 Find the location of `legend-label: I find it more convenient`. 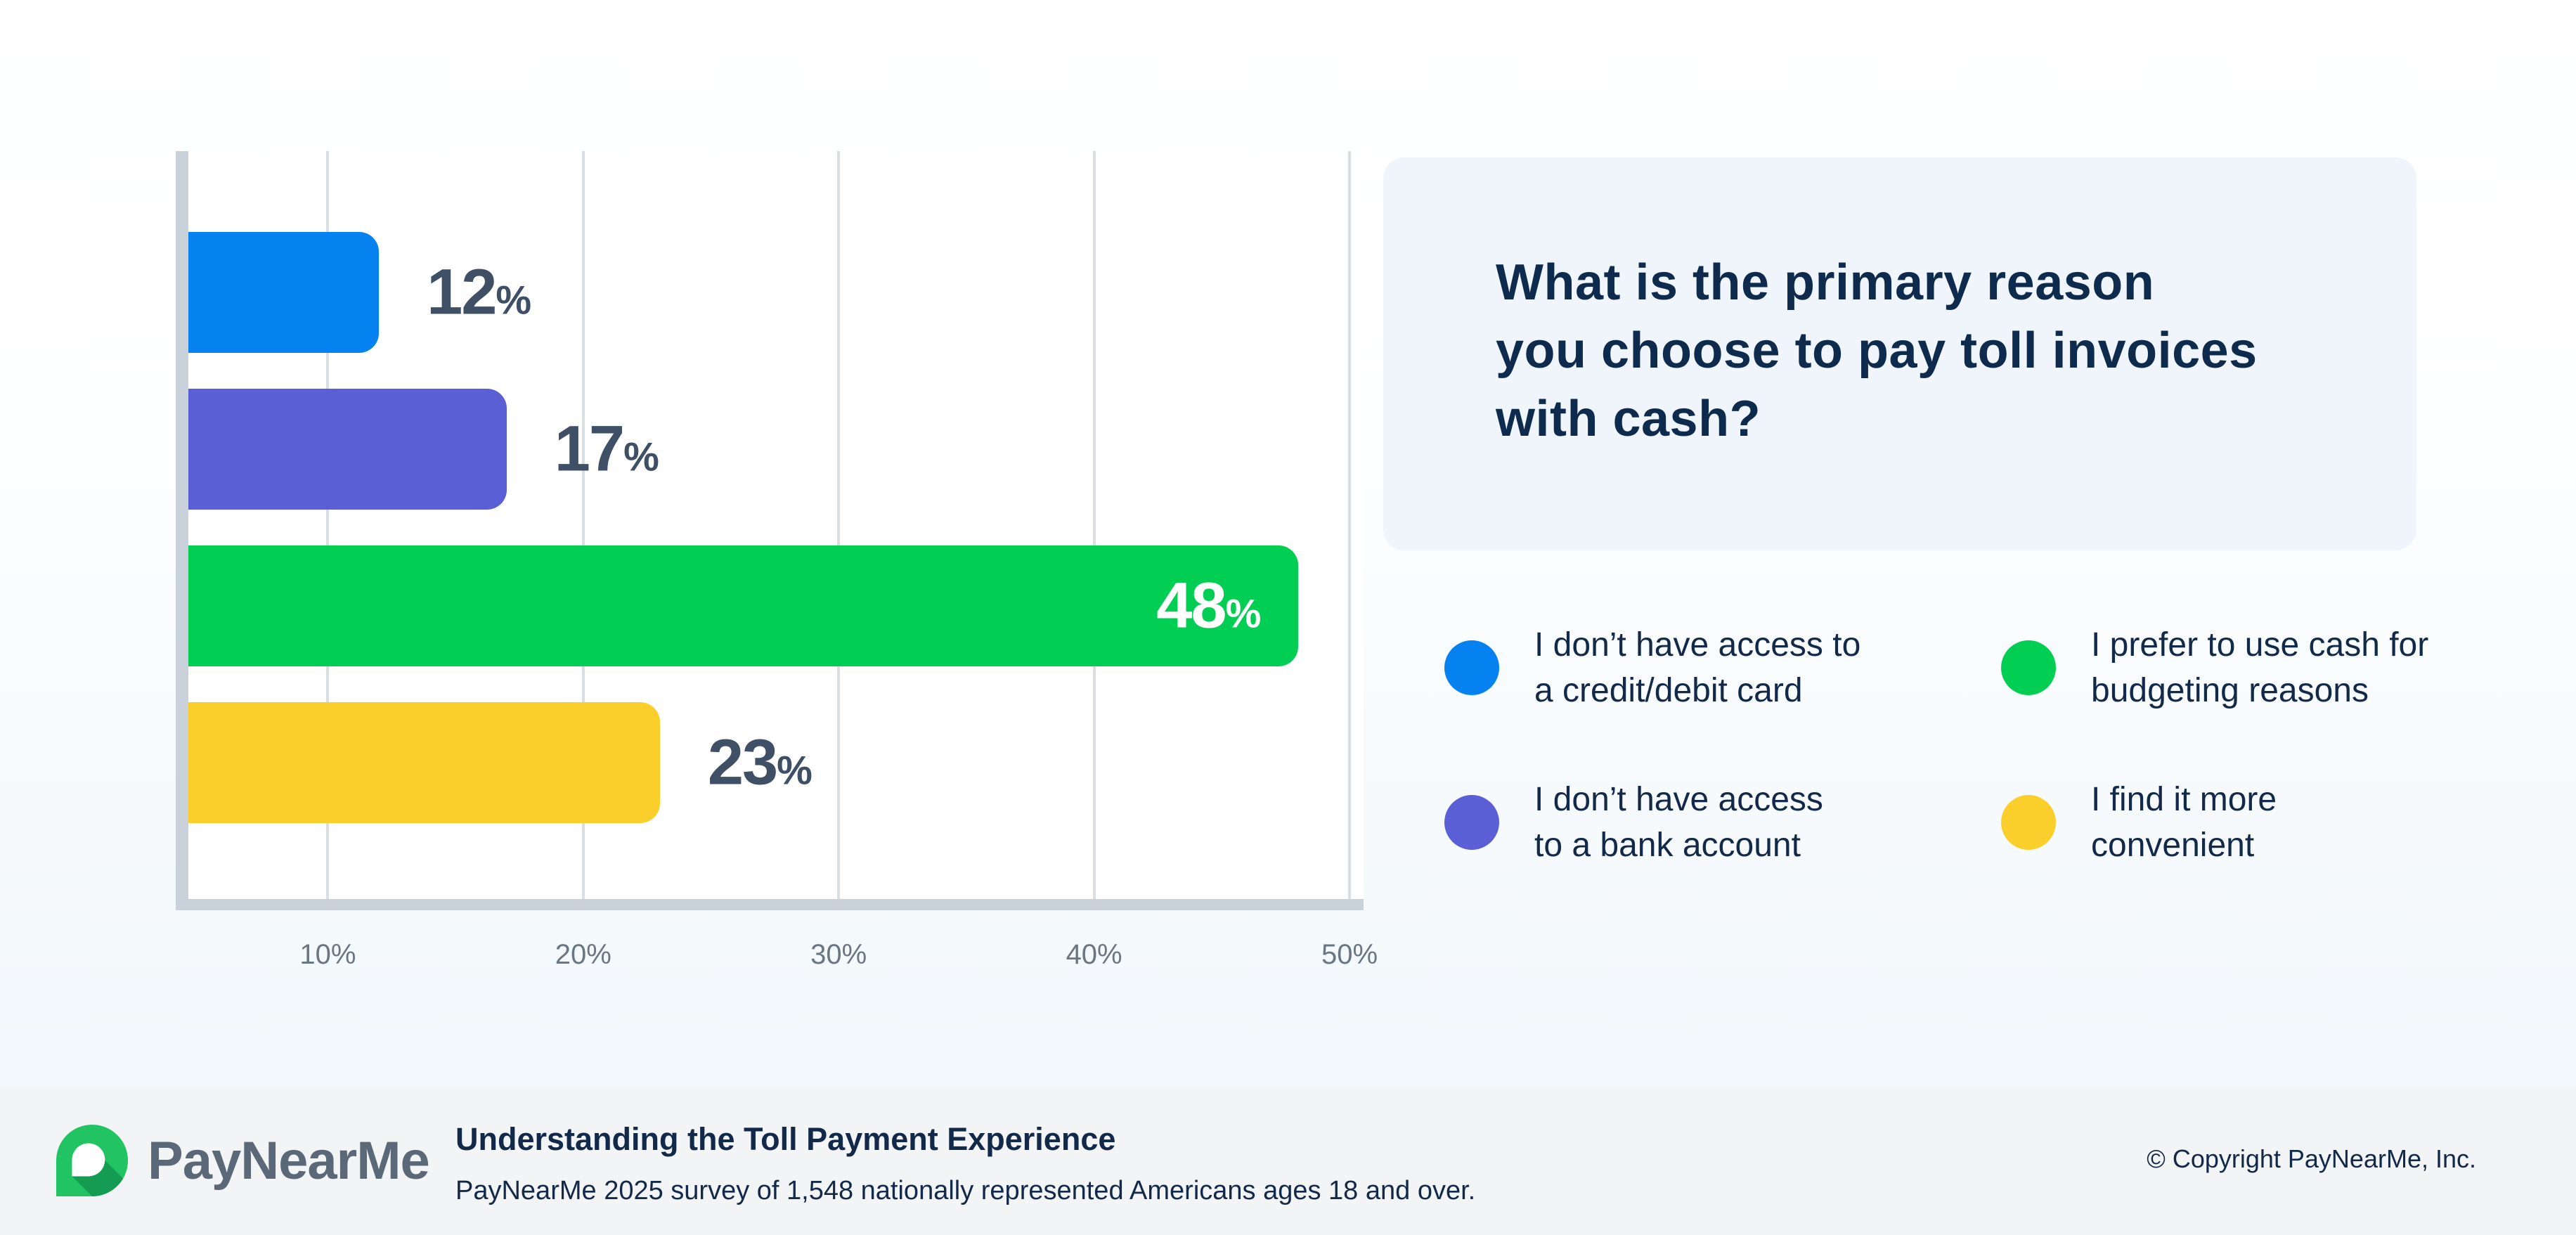

legend-label: I find it more convenient is located at coordinates (2184, 822).